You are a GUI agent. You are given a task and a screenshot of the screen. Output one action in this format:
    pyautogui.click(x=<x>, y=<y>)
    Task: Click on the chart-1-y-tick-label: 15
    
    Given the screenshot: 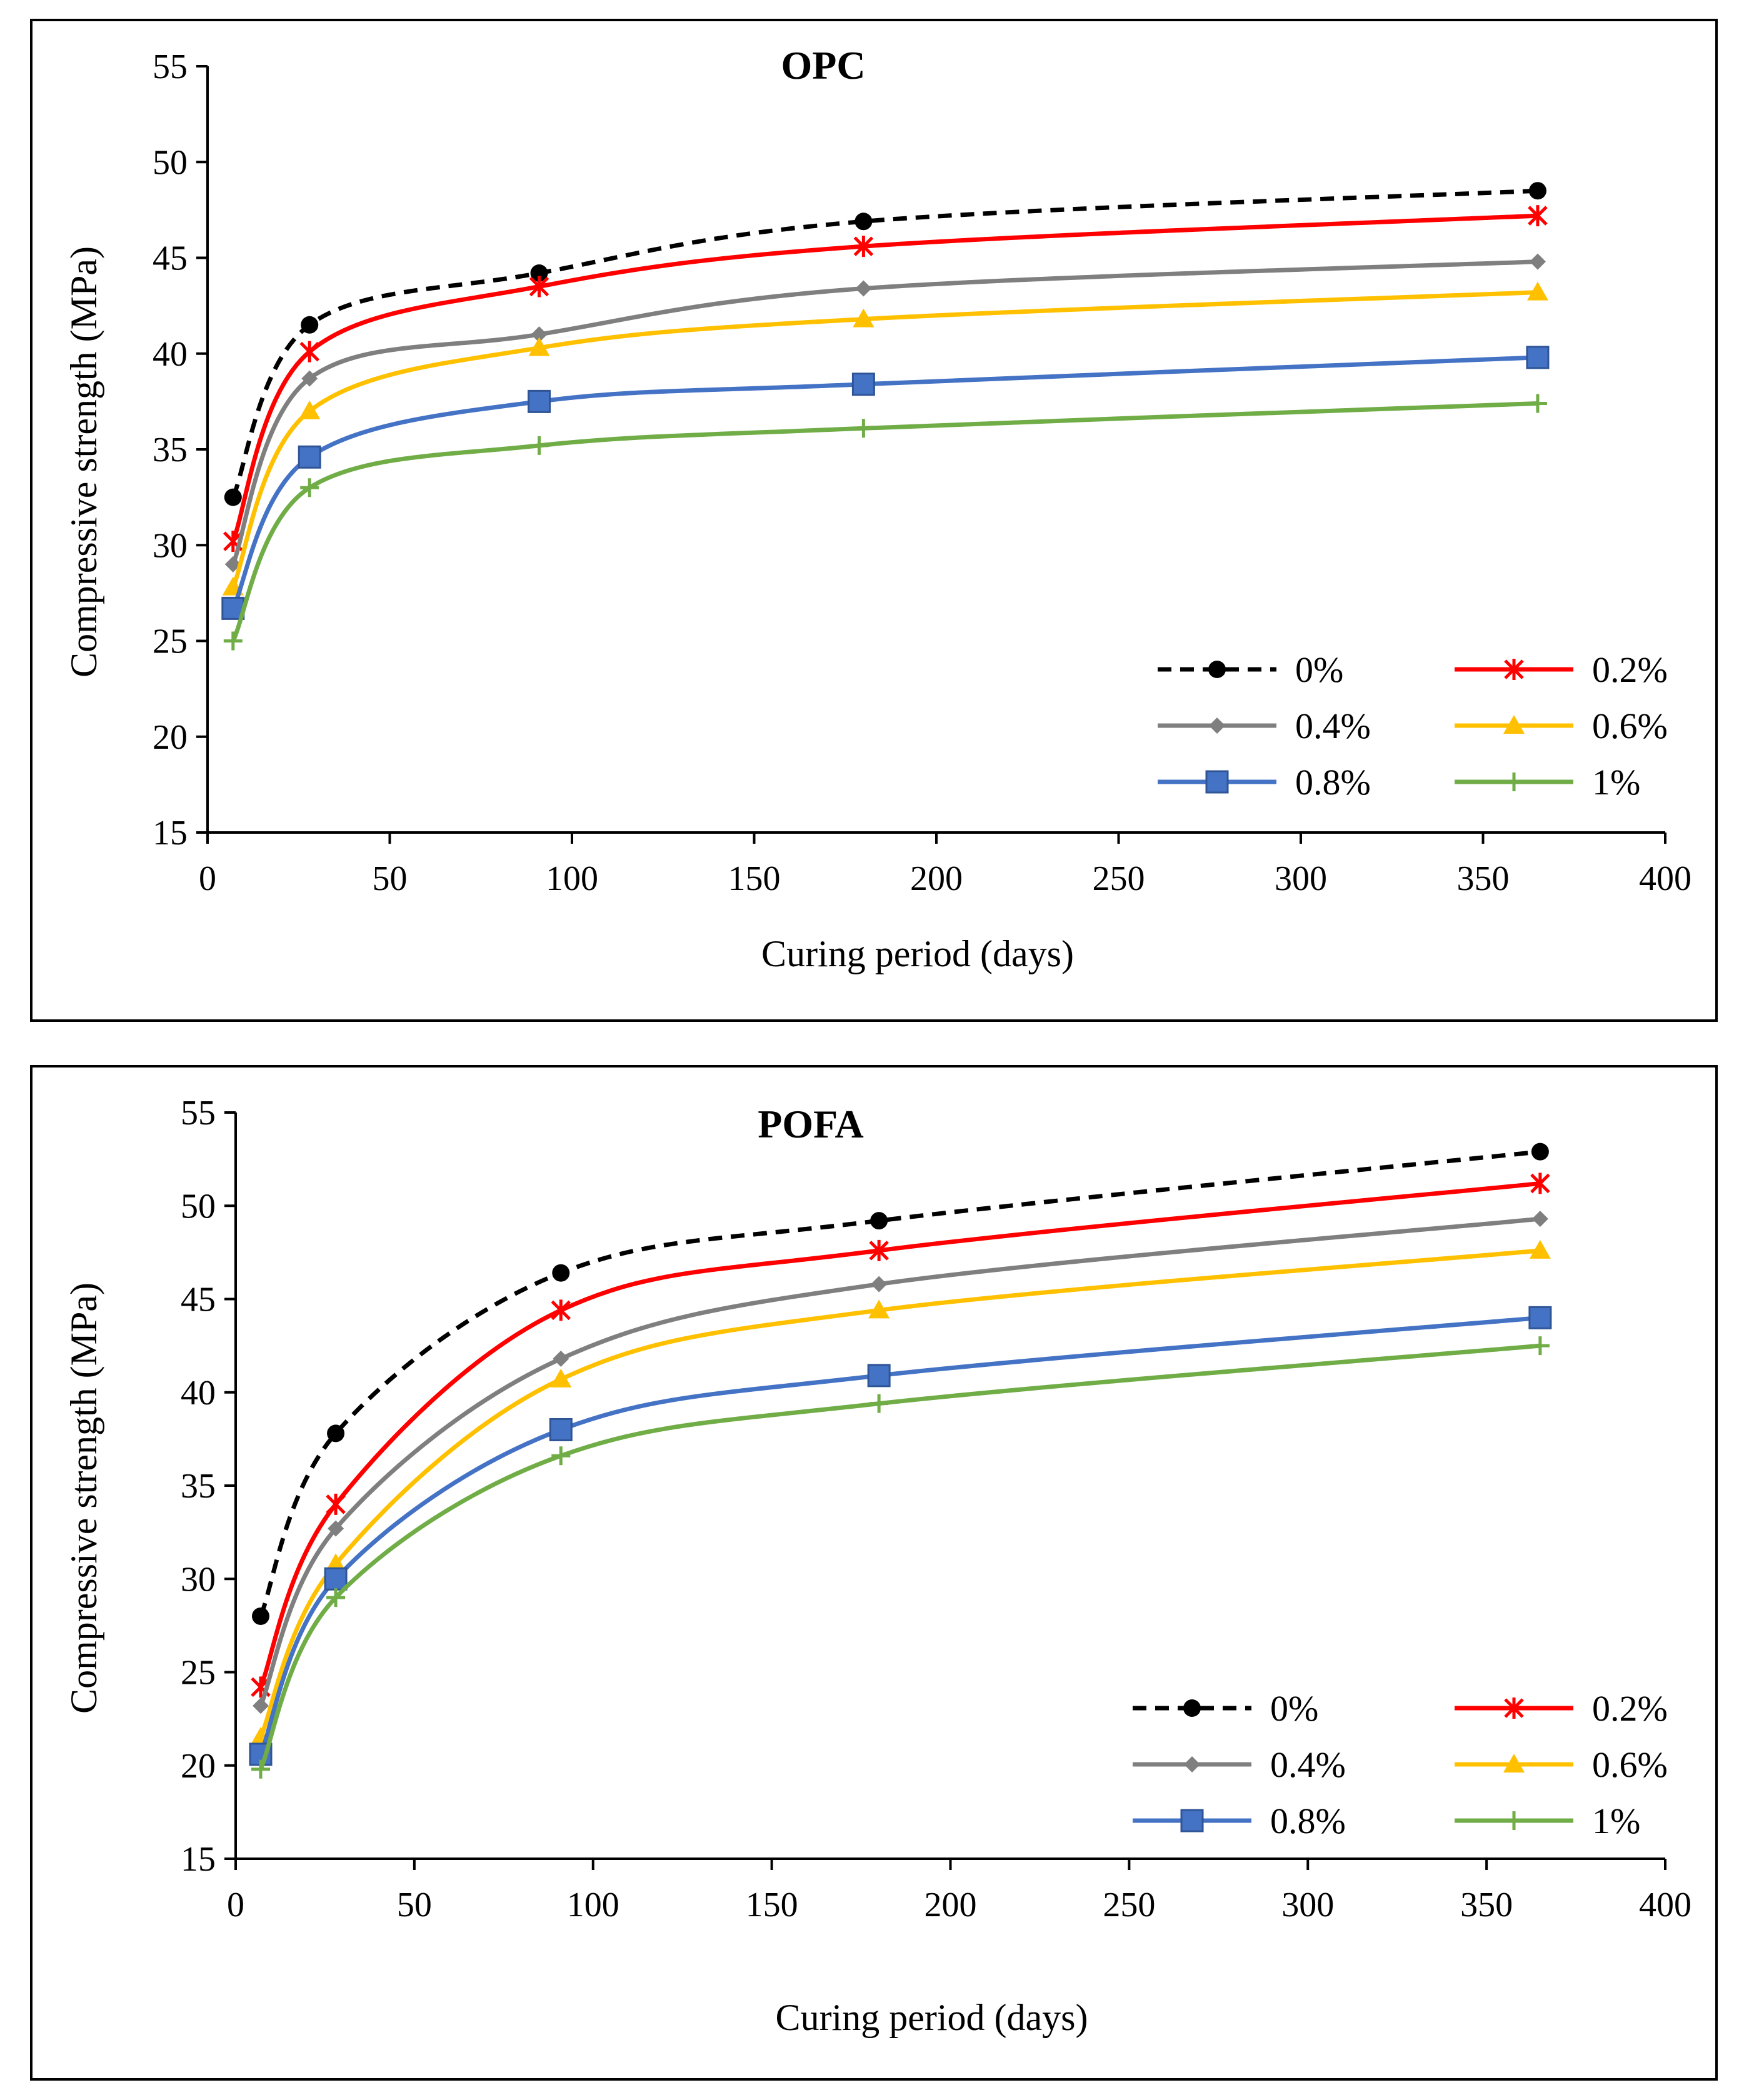 What is the action you would take?
    pyautogui.click(x=198, y=1860)
    